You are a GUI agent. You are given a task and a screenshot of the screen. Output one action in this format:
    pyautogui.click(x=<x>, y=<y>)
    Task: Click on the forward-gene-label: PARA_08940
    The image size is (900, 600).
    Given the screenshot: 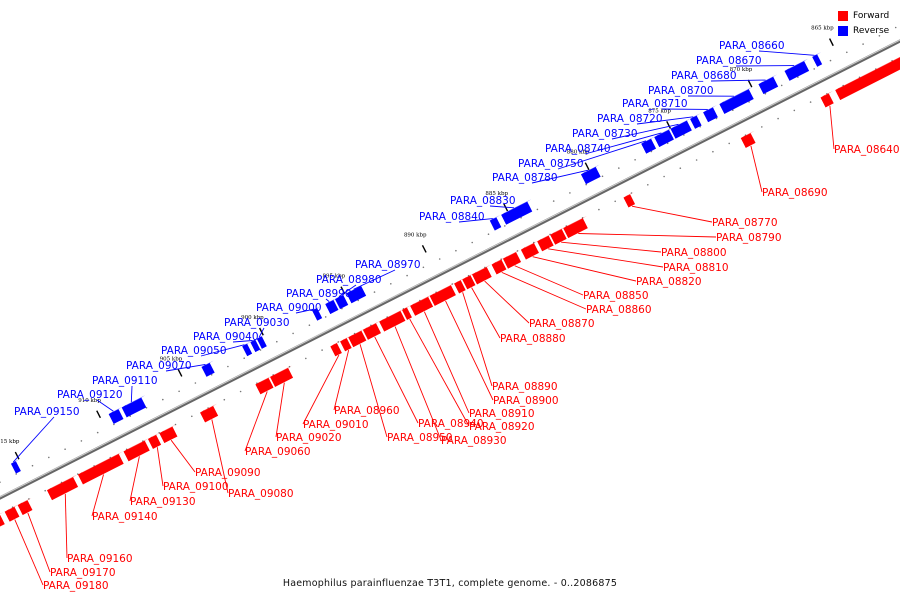 What is the action you would take?
    pyautogui.click(x=451, y=424)
    